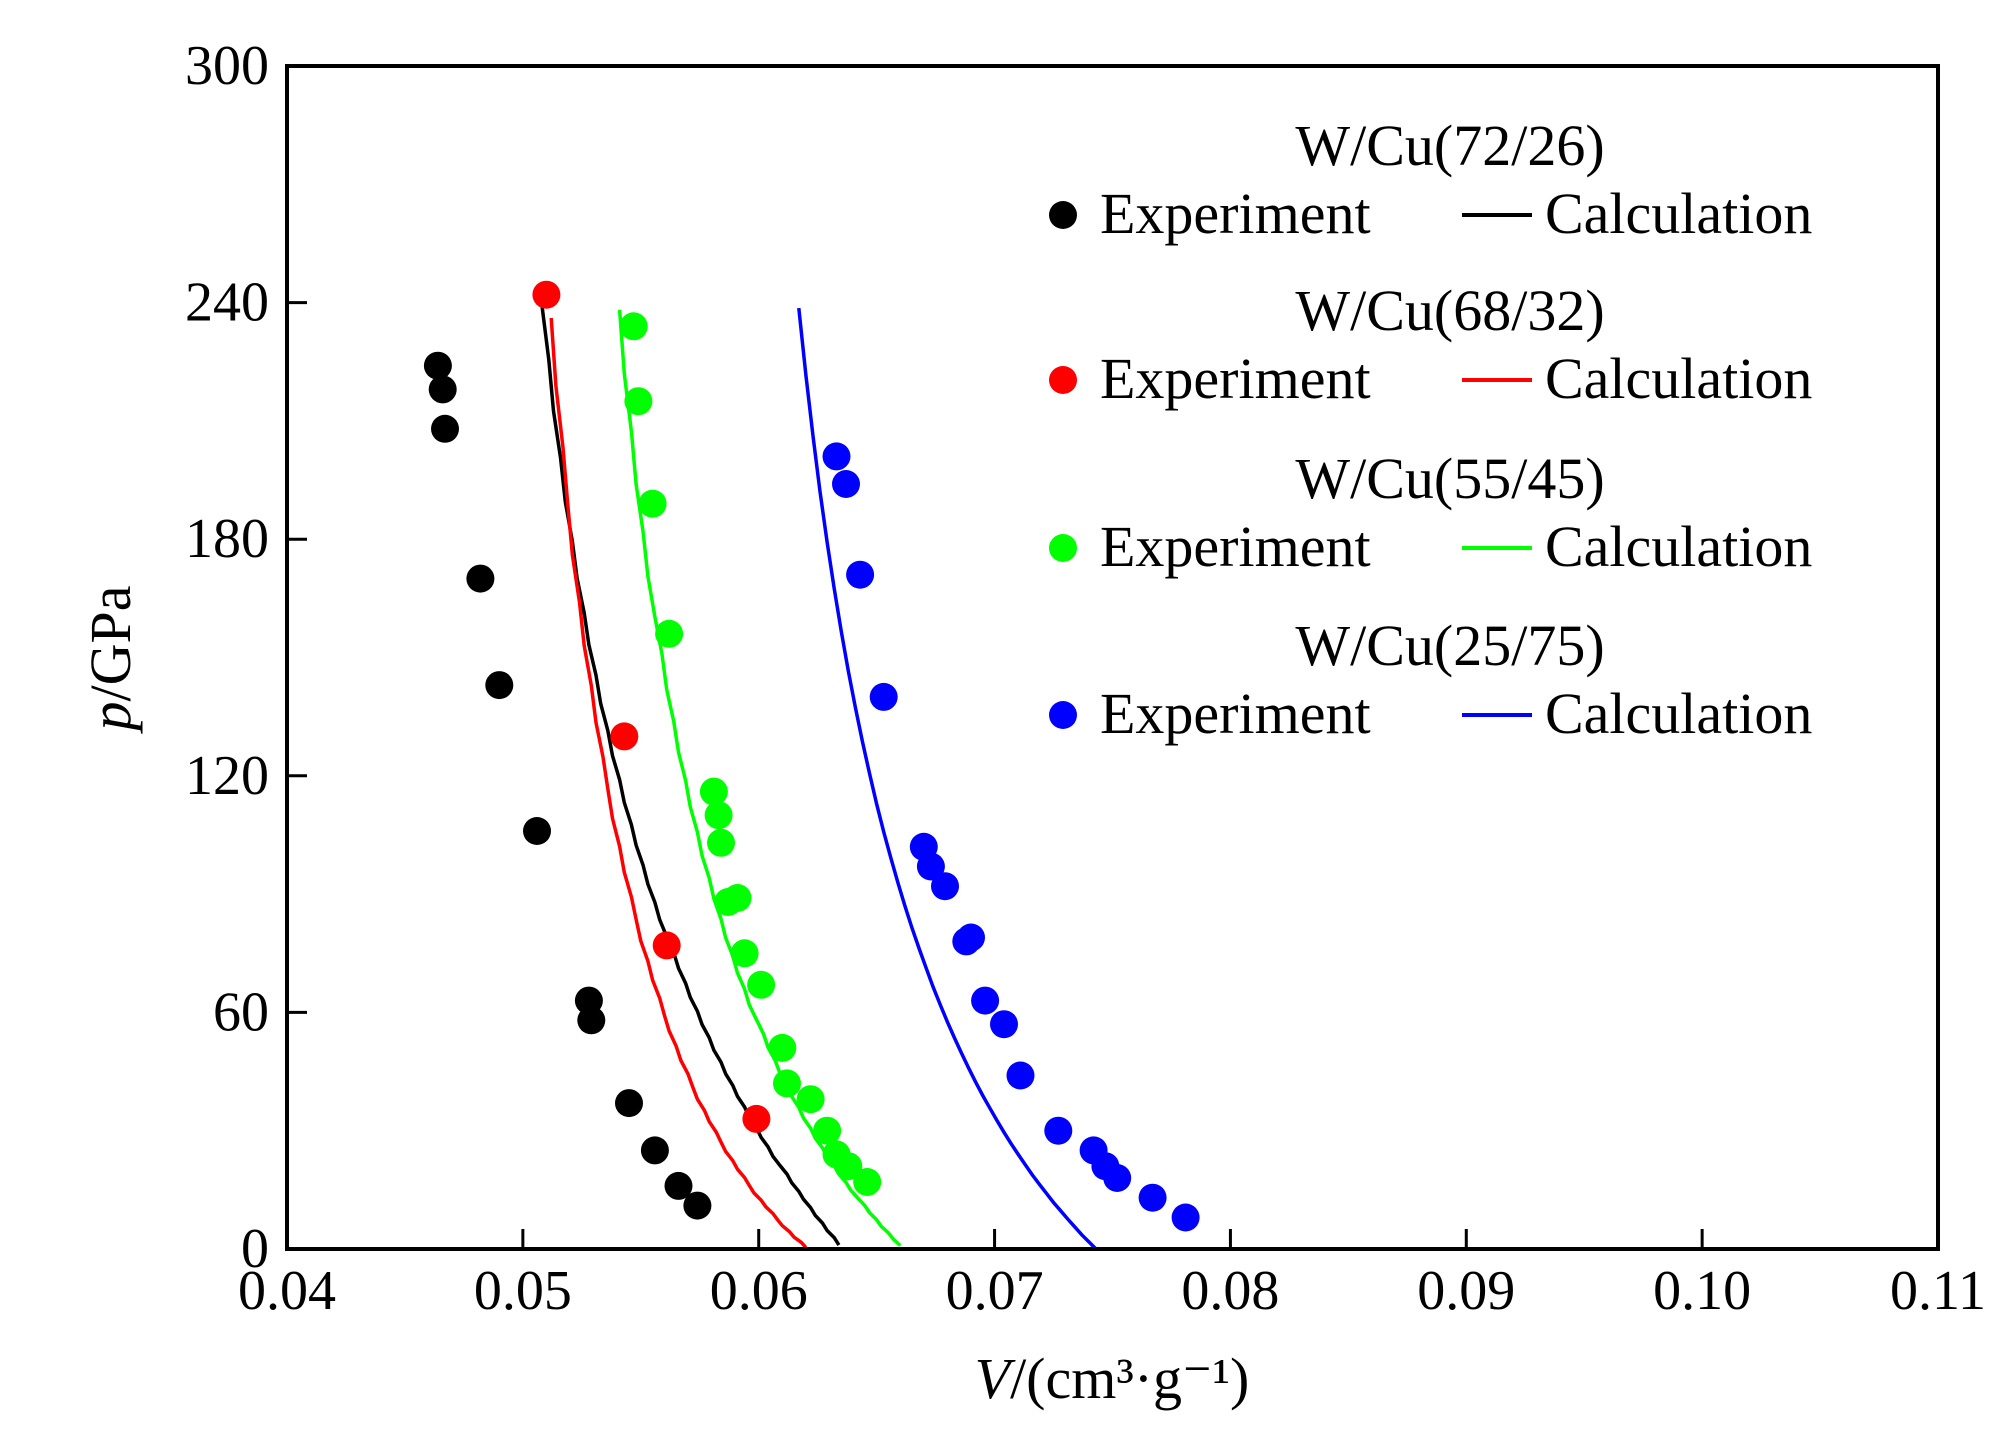 This screenshot has width=2010, height=1429. What do you see at coordinates (227, 66) in the screenshot?
I see `y-tick-label: 300` at bounding box center [227, 66].